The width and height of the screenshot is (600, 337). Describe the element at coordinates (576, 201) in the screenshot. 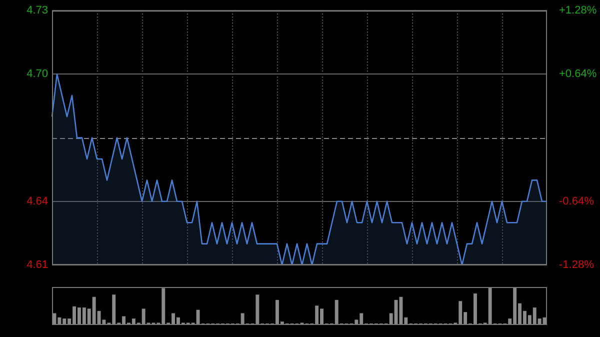

I see `y2-tick-label: -0.64%` at that location.